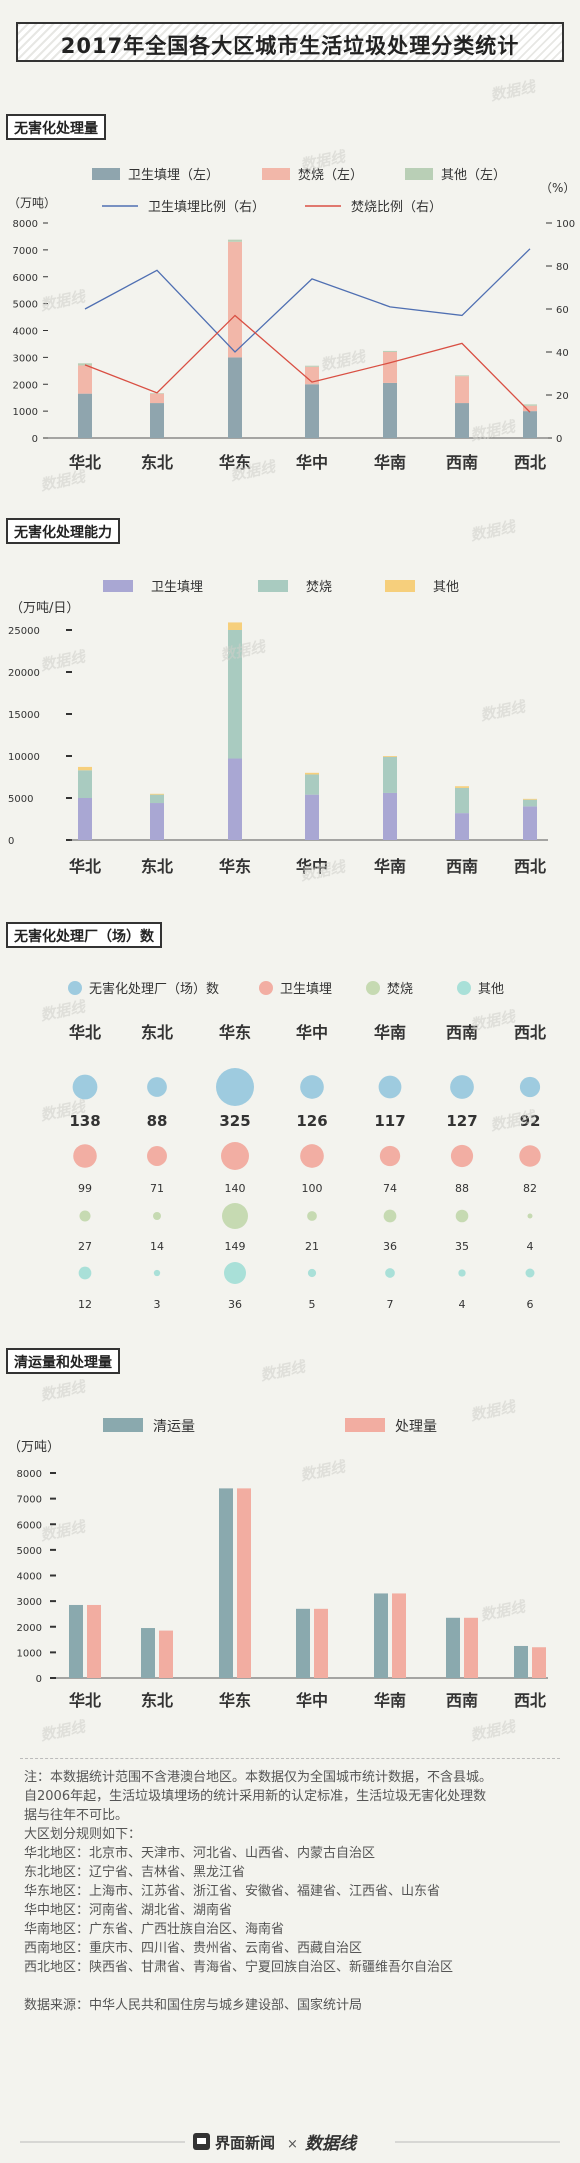 This screenshot has width=580, height=2163. What do you see at coordinates (245, 2143) in the screenshot?
I see `footer-brand: 界面新闻` at bounding box center [245, 2143].